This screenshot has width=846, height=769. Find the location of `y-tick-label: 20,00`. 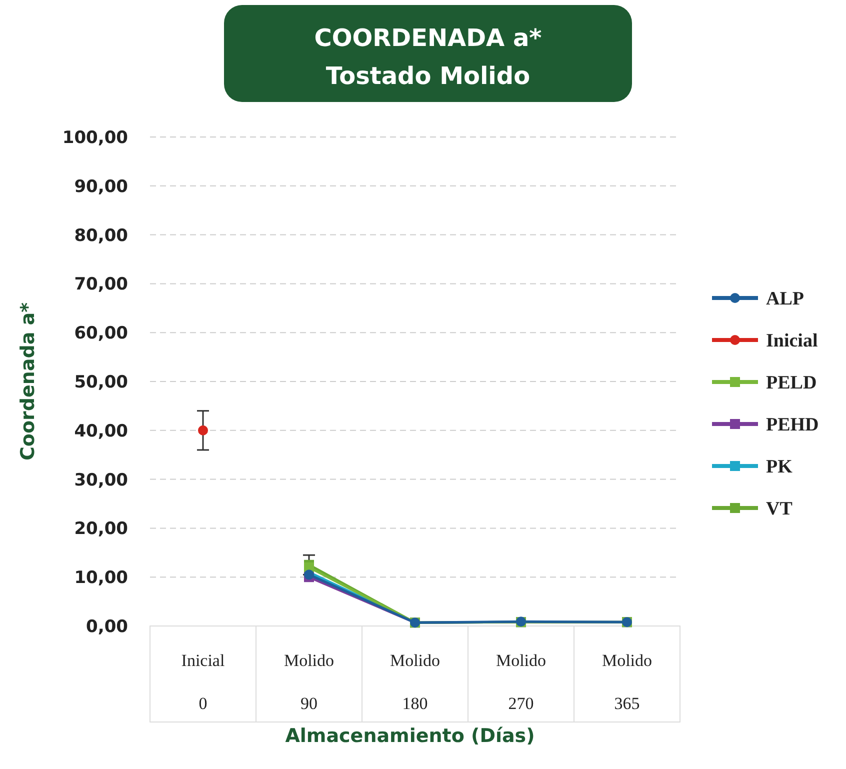

y-tick-label: 20,00 is located at coordinates (101, 529).